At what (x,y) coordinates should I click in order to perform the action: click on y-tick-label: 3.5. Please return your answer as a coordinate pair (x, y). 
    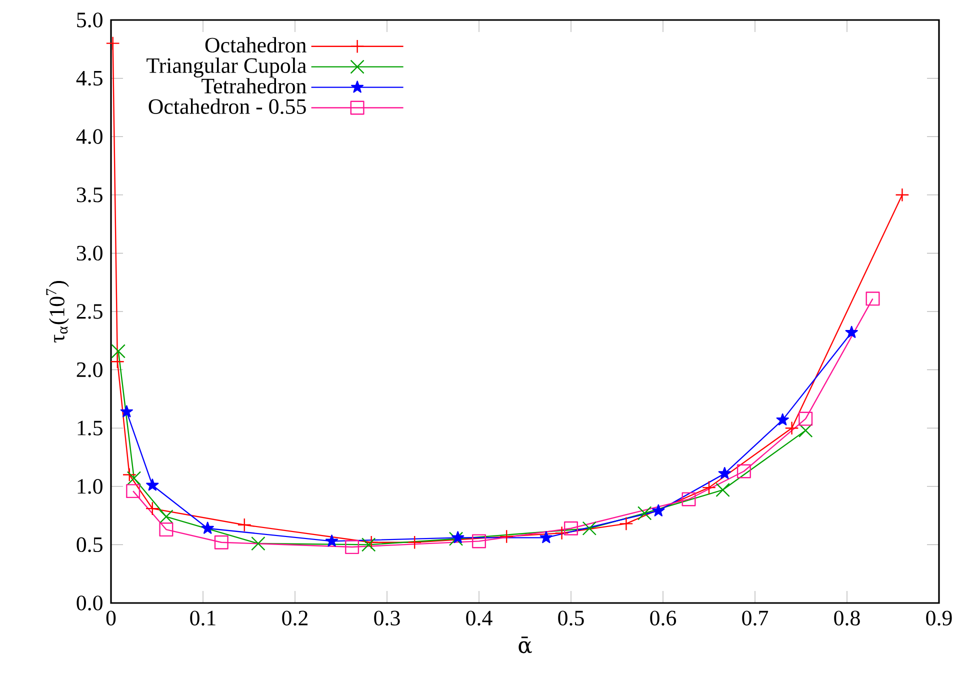
    Looking at the image, I should click on (89, 195).